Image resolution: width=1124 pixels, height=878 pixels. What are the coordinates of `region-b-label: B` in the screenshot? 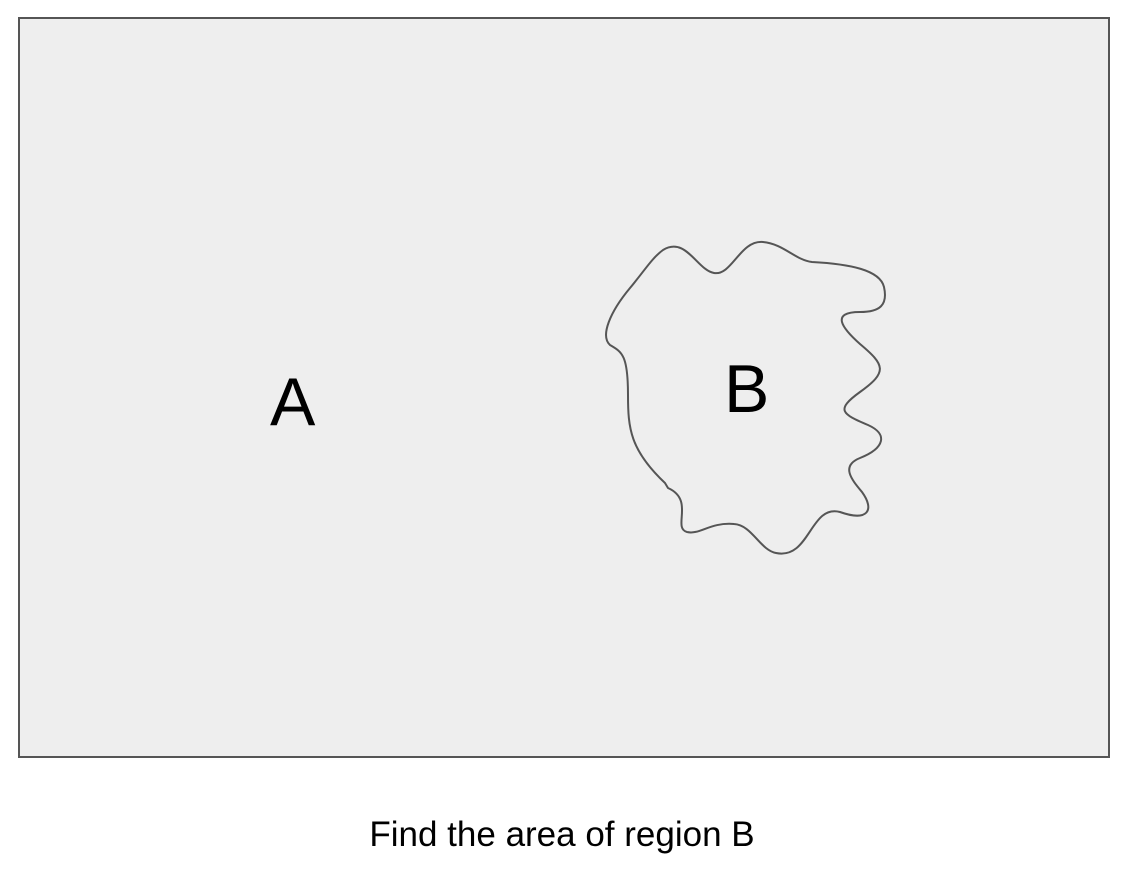 It's located at (747, 389).